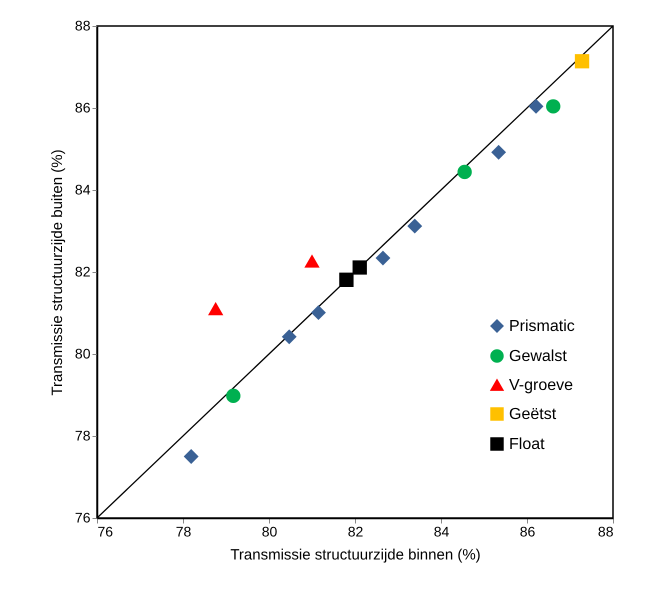 This screenshot has height=605, width=658. Describe the element at coordinates (82, 108) in the screenshot. I see `y-tick-label: 86` at that location.